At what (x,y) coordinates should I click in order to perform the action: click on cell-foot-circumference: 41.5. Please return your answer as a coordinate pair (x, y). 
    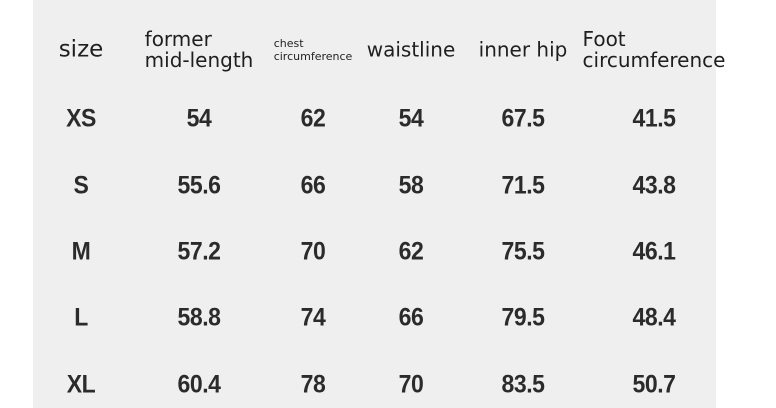
    Looking at the image, I should click on (654, 118).